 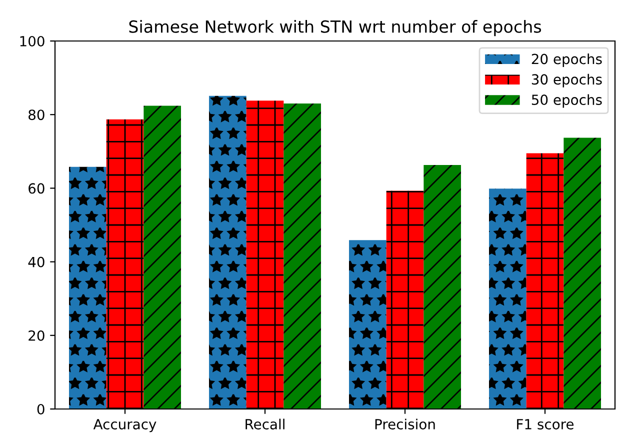 What do you see at coordinates (405, 424) in the screenshot?
I see `x-tick-label: Precision` at bounding box center [405, 424].